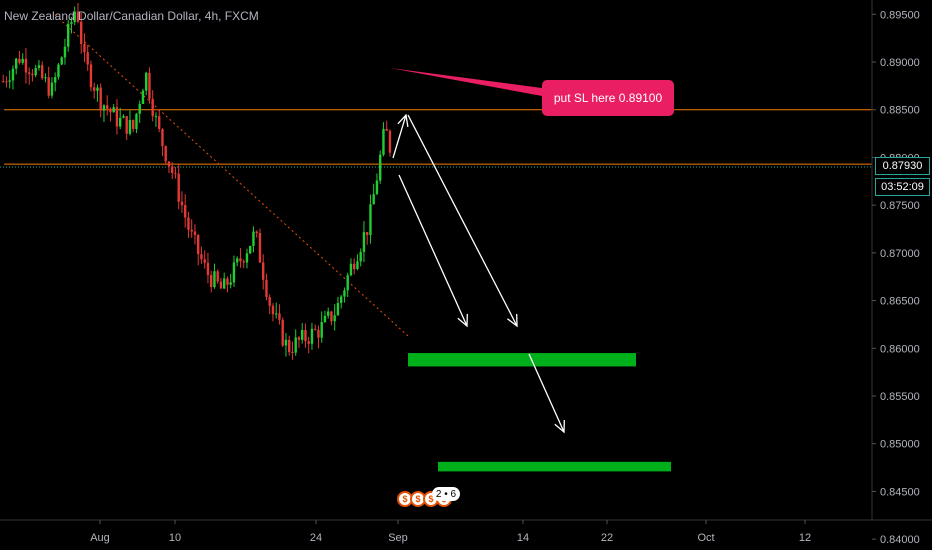  I want to click on price-tick-label: 0.86000, so click(900, 349).